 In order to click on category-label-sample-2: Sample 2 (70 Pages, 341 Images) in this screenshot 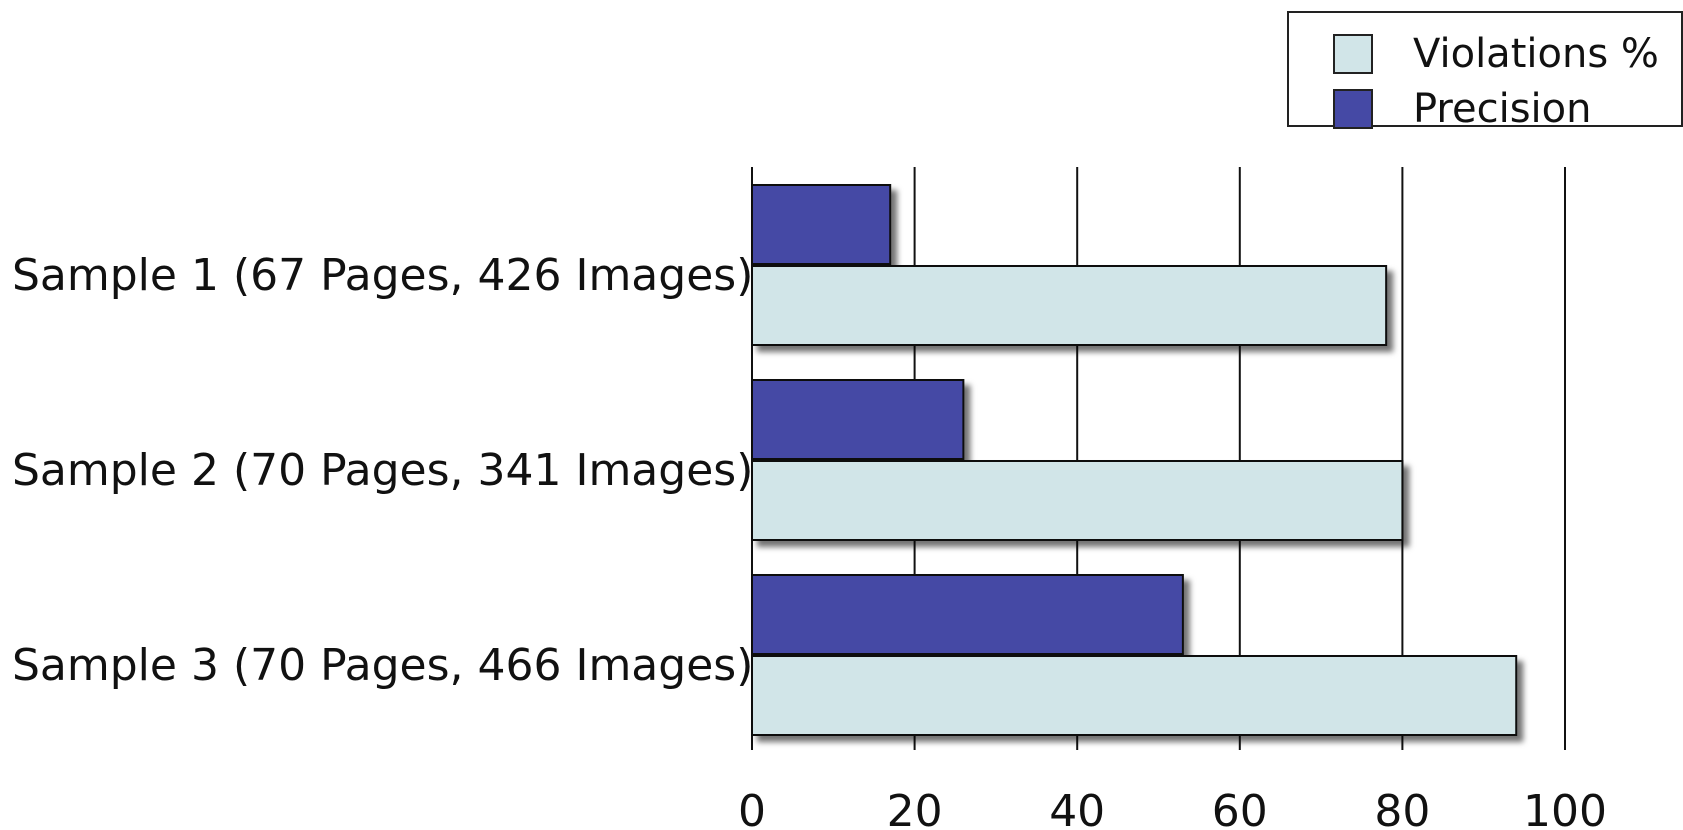, I will do `click(382, 470)`.